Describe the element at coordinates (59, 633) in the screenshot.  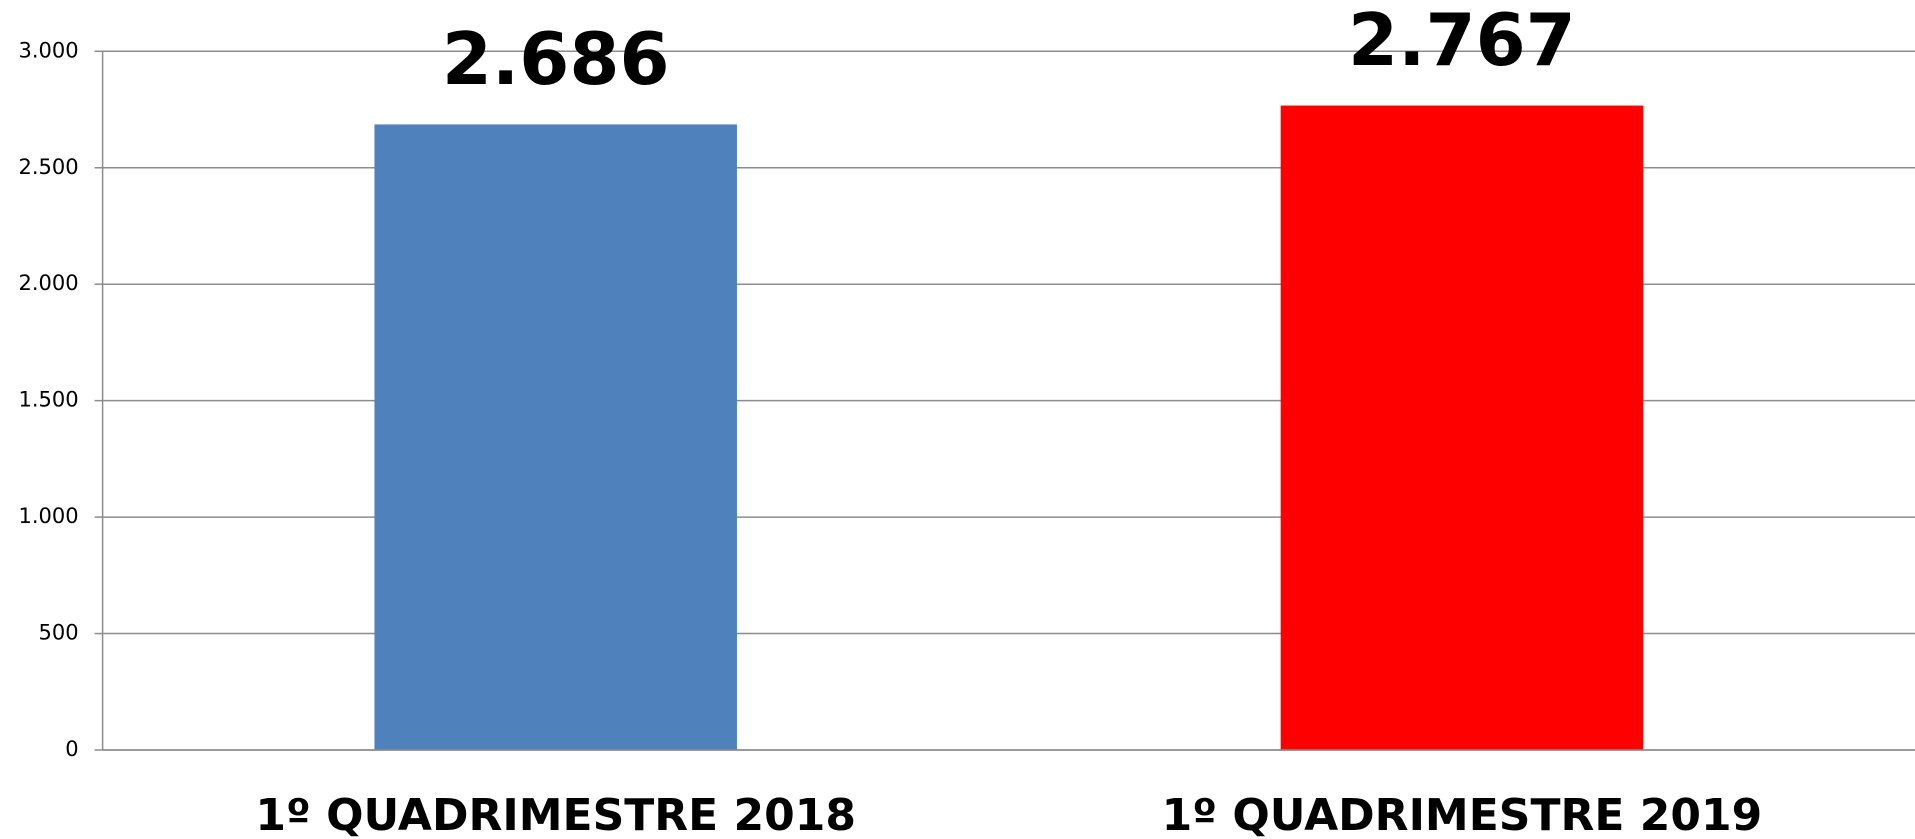
I see `y-tick-label: 500` at that location.